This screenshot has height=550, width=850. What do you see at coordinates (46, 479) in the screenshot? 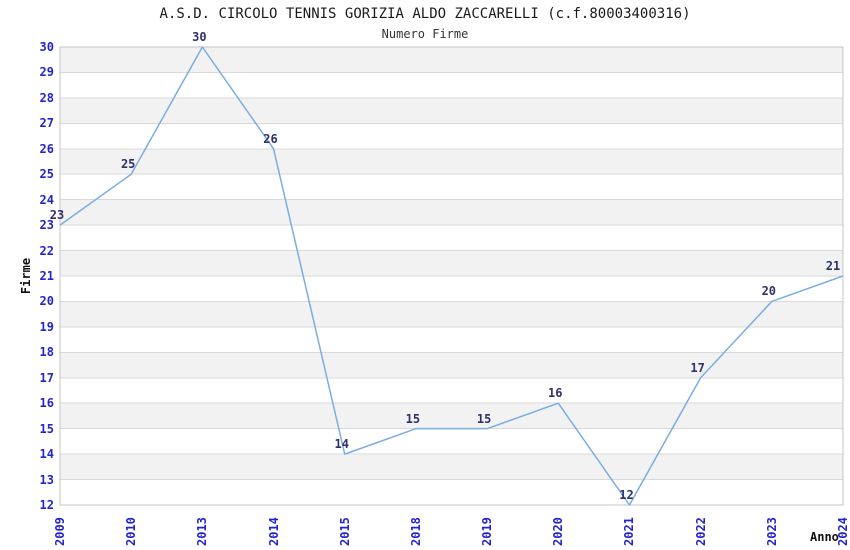
I see `y-tick-label: 13` at bounding box center [46, 479].